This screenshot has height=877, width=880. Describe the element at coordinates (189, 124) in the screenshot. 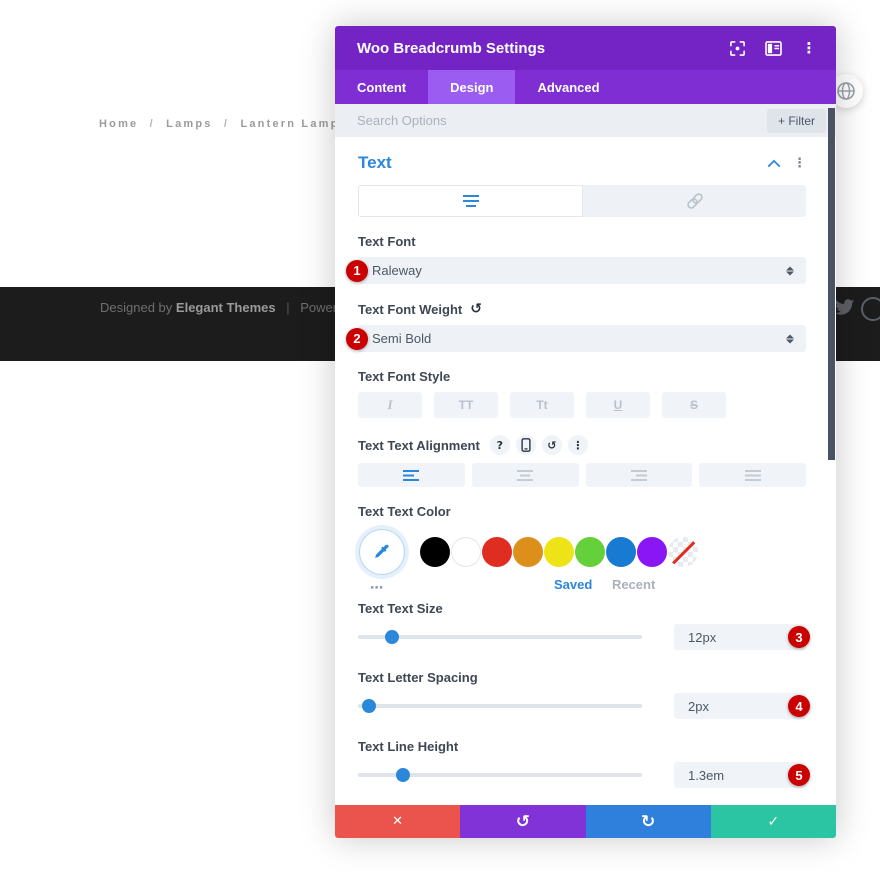

I see `breadcrumb-item-lamps: Lamps` at that location.